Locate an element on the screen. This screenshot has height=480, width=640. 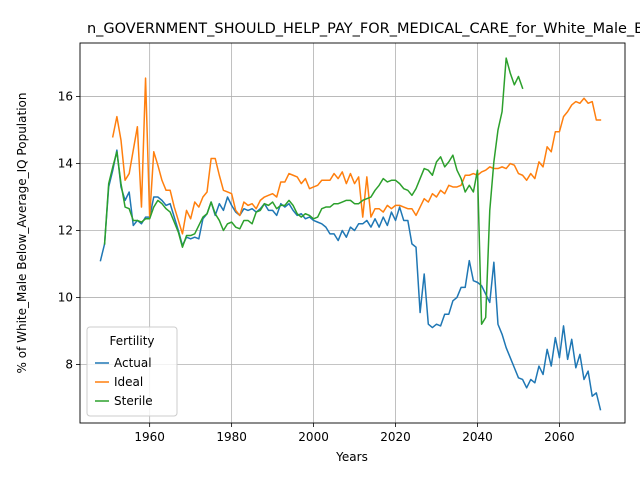
legend-entries: Actual Ideal Sterile is located at coordinates (124, 382).